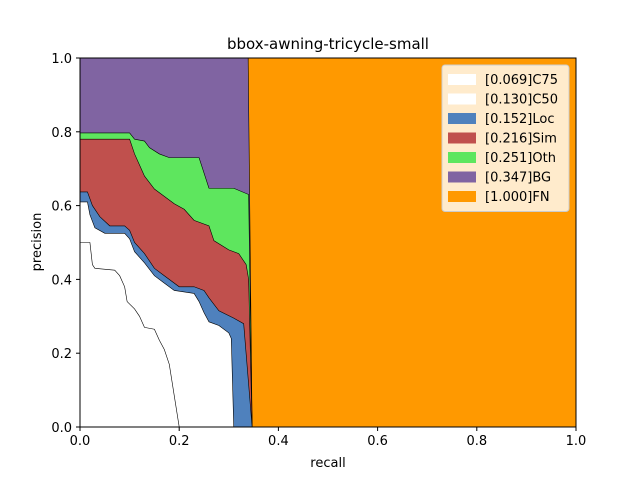  I want to click on legend-label: [0.216]Sim, so click(521, 139).